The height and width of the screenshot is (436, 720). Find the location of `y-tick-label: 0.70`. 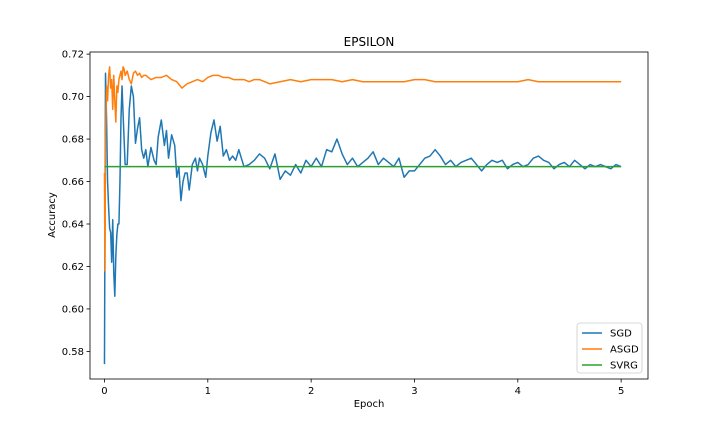

y-tick-label: 0.70 is located at coordinates (73, 97).